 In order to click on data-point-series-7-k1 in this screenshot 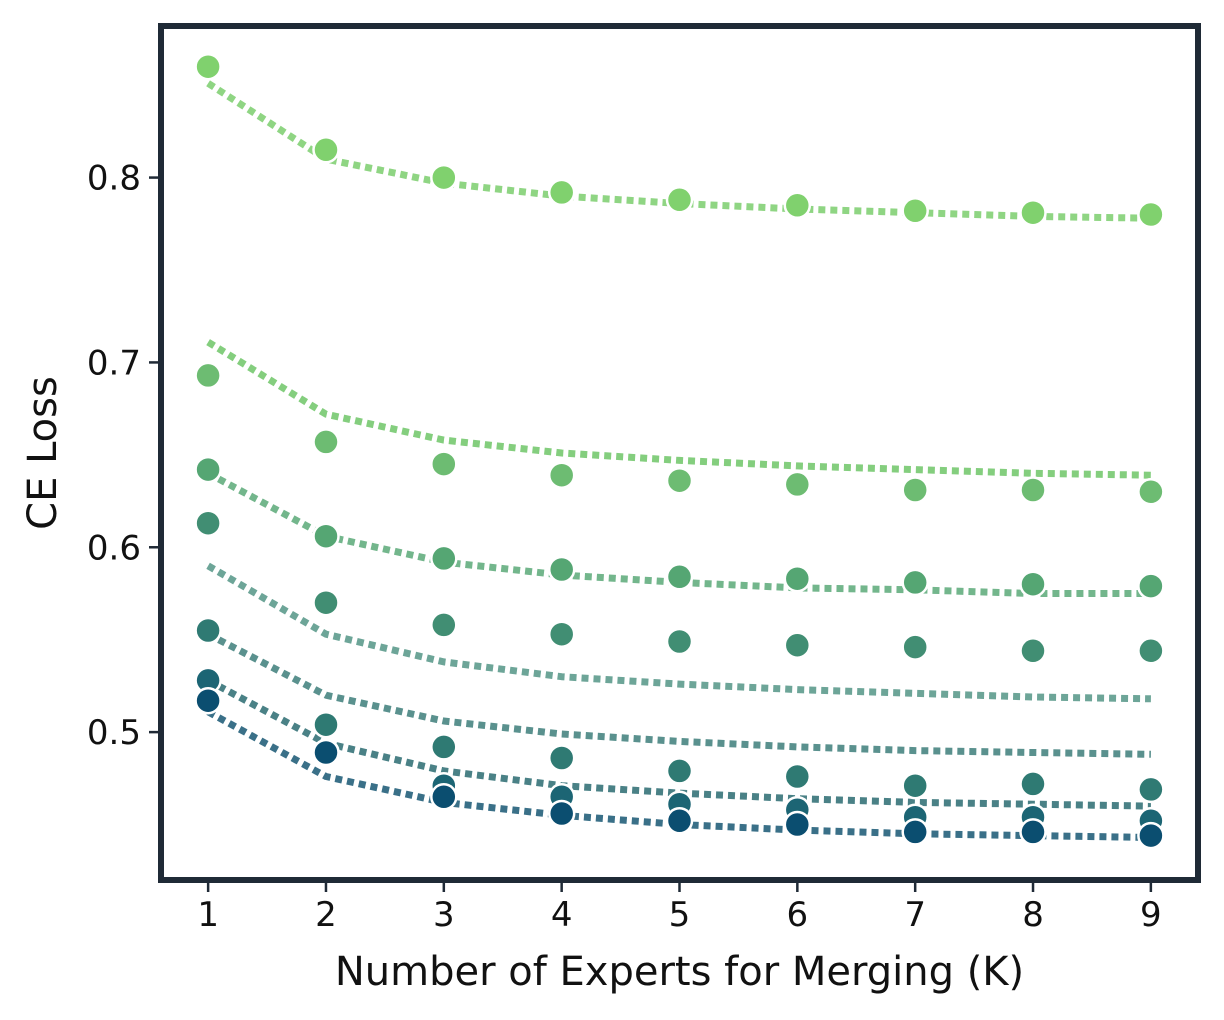, I will do `click(208, 700)`.